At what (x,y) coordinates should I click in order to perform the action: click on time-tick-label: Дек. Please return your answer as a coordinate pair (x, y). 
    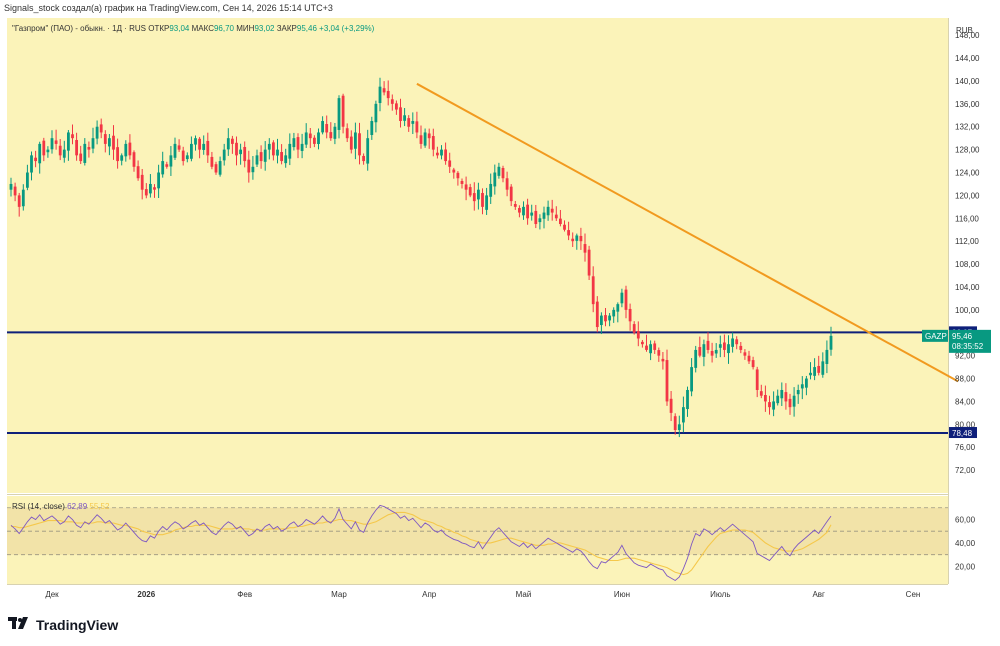
    Looking at the image, I should click on (52, 594).